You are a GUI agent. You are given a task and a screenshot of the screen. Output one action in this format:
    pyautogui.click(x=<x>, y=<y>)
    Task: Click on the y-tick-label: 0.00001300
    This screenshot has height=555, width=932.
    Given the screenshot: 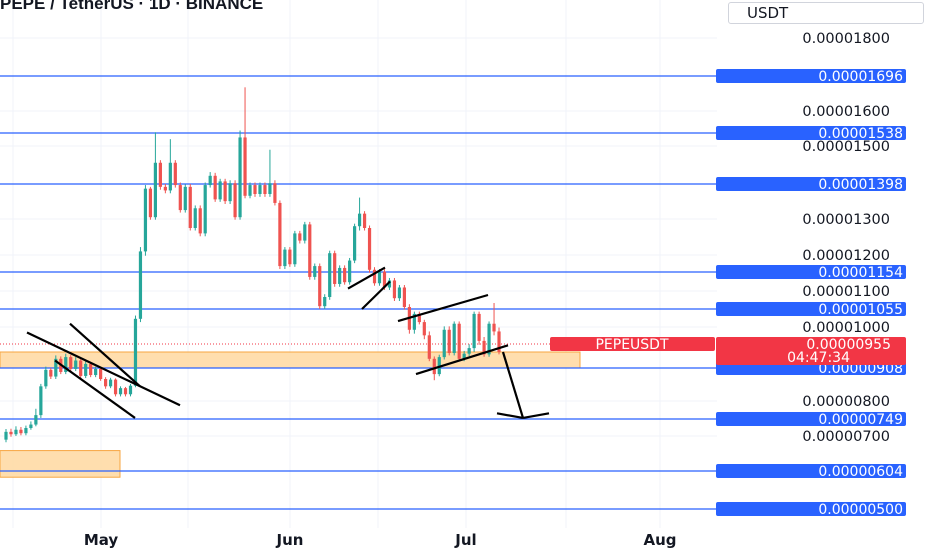 What is the action you would take?
    pyautogui.click(x=846, y=220)
    